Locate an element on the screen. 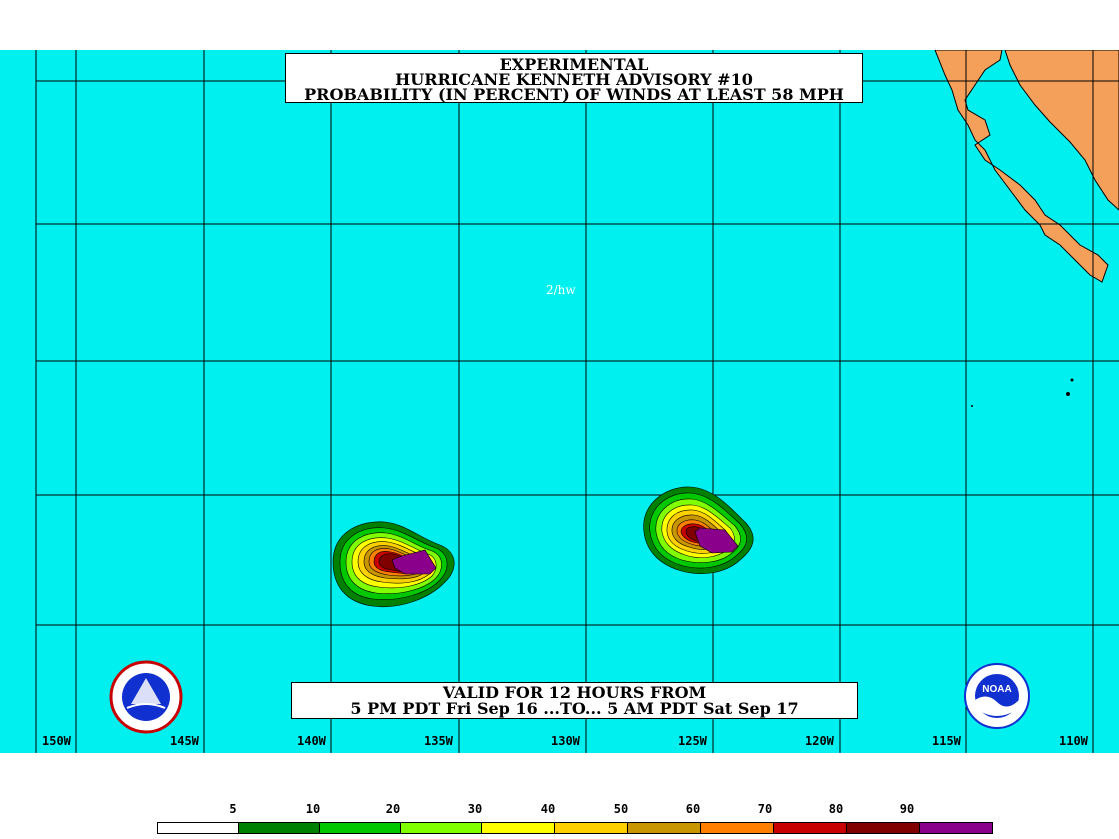  lon-label: 120W is located at coordinates (819, 741).